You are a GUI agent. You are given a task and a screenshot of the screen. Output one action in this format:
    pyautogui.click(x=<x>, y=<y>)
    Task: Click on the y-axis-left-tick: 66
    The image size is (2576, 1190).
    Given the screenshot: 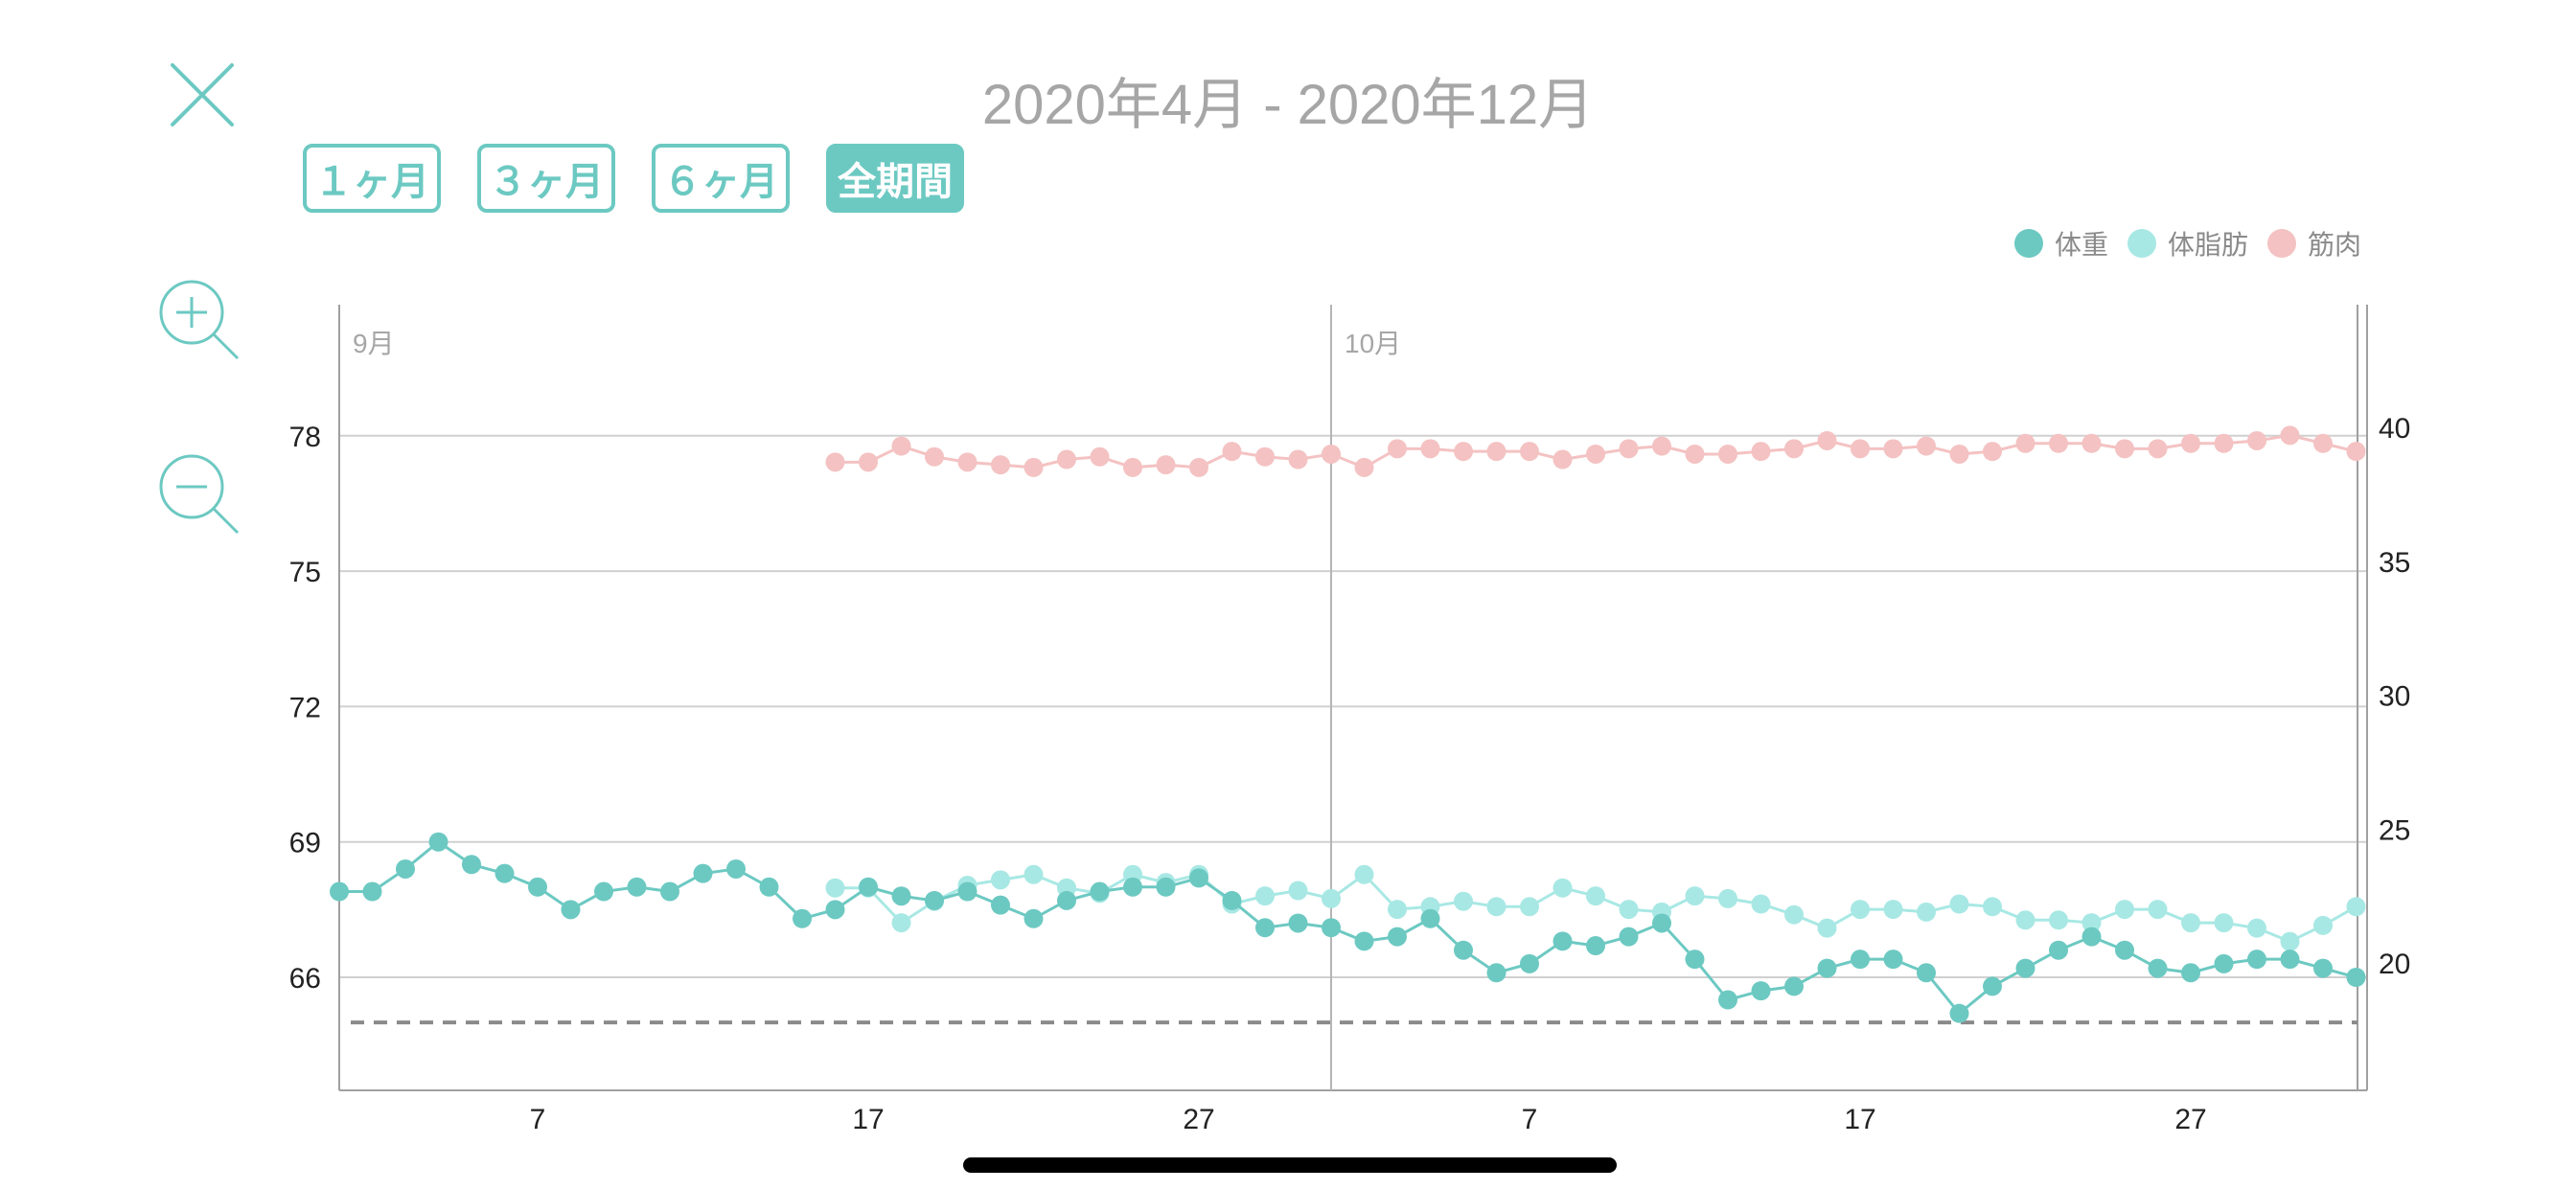 What is the action you would take?
    pyautogui.click(x=305, y=979)
    